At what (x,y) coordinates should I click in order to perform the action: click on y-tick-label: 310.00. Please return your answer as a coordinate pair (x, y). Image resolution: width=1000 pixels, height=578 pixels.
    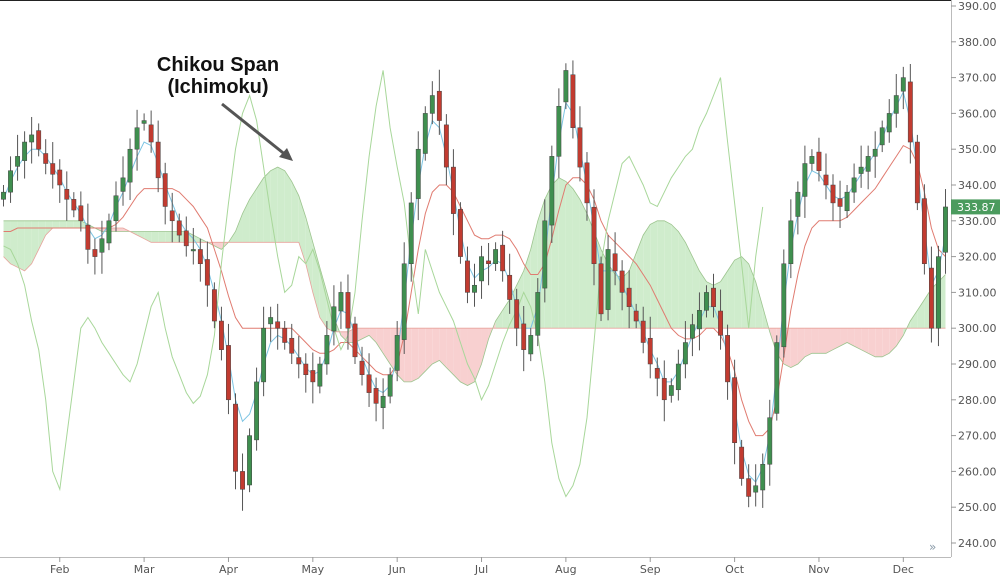
    Looking at the image, I should click on (977, 292).